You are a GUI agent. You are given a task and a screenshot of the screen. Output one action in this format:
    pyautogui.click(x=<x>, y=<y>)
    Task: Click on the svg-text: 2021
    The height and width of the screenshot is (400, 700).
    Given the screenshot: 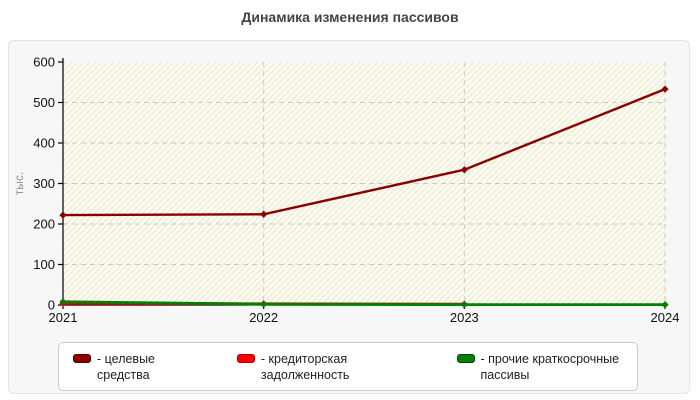 What is the action you would take?
    pyautogui.click(x=63, y=317)
    